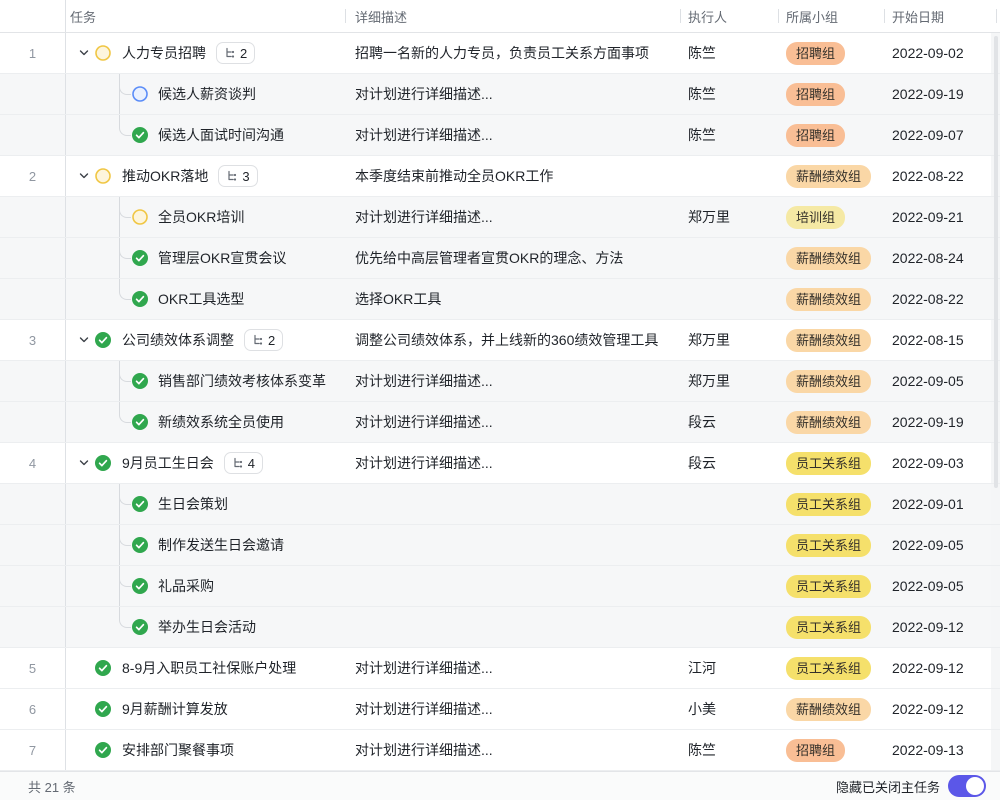 The image size is (1000, 800). What do you see at coordinates (702, 94) in the screenshot?
I see `assignee-cell: 陈竺` at bounding box center [702, 94].